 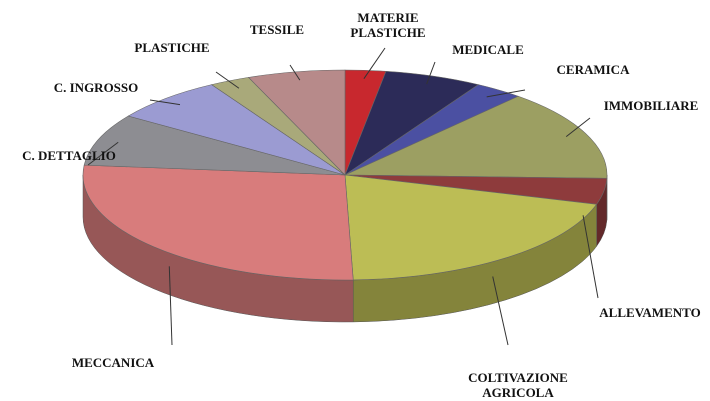 I want to click on slice-label: PLASTICHE, so click(x=172, y=47).